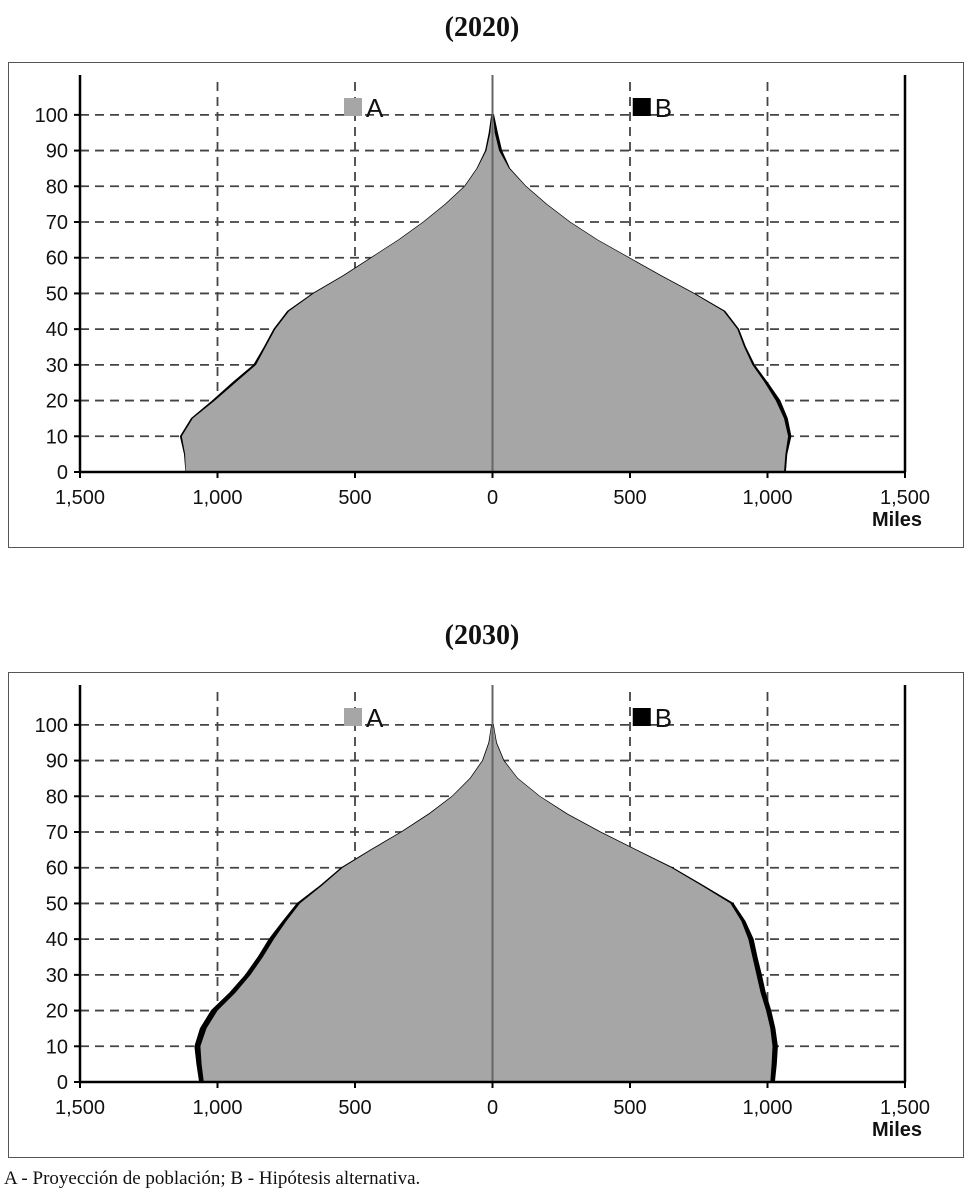 The height and width of the screenshot is (1198, 964). Describe the element at coordinates (482, 635) in the screenshot. I see `chart-title-2030: (2030)` at that location.